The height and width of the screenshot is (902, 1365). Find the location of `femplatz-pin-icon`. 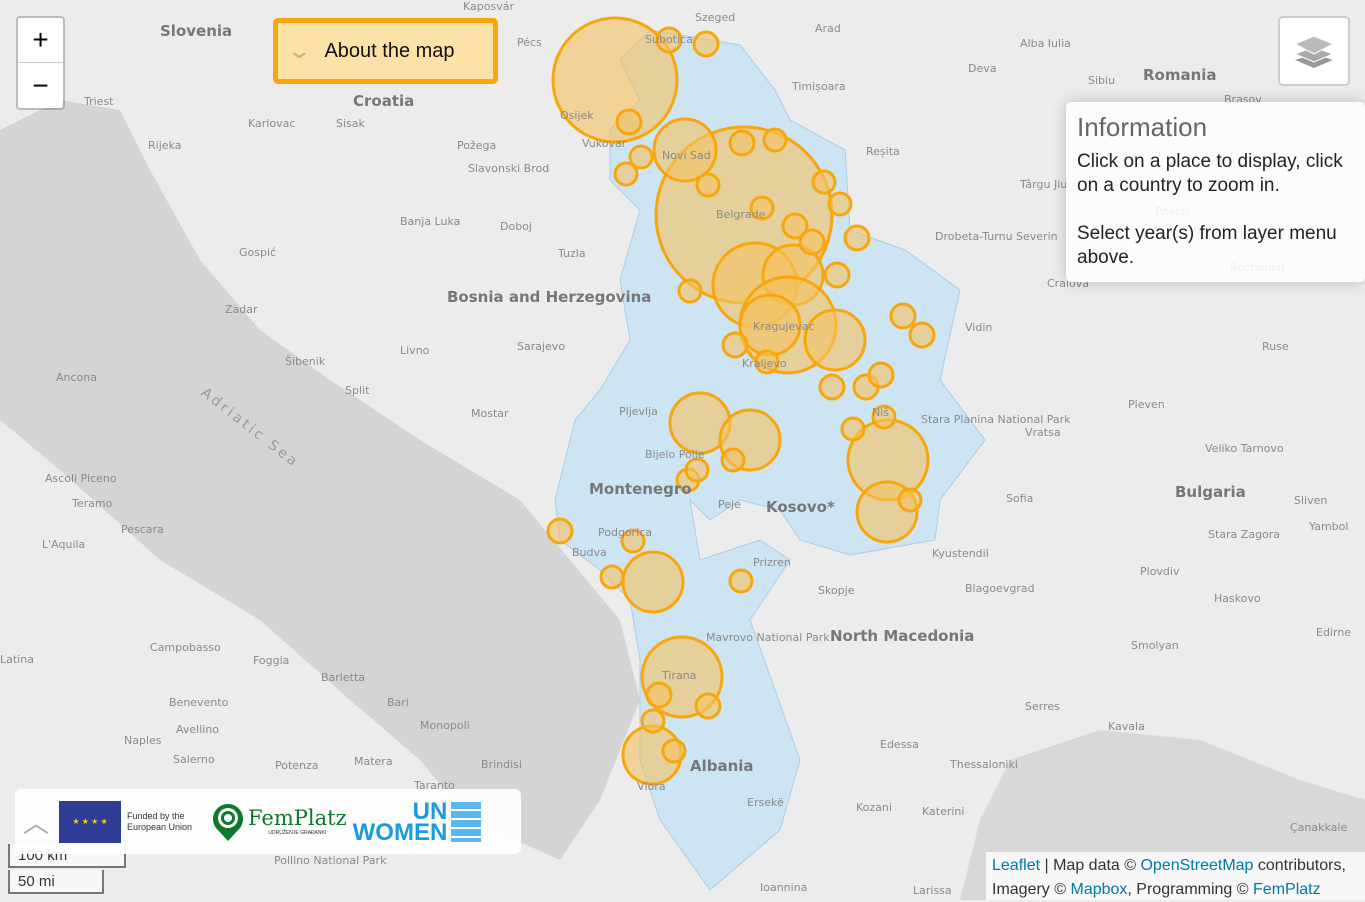

femplatz-pin-icon is located at coordinates (228, 822).